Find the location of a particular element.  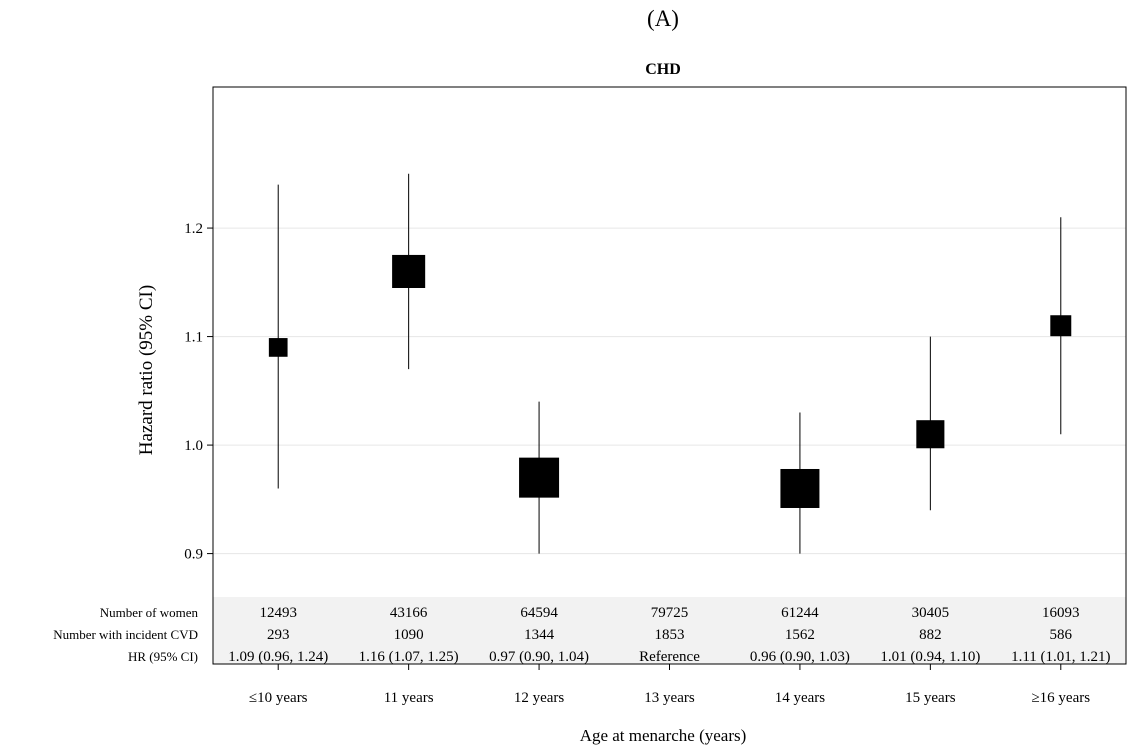

table-cell: 1.11 (1.01, 1.21) is located at coordinates (1060, 657).